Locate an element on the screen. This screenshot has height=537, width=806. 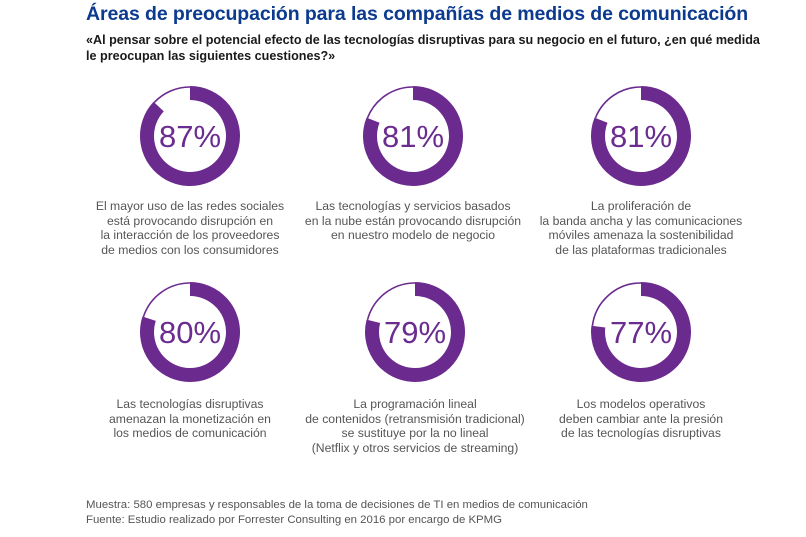
percent-label: 87% is located at coordinates (190, 136).